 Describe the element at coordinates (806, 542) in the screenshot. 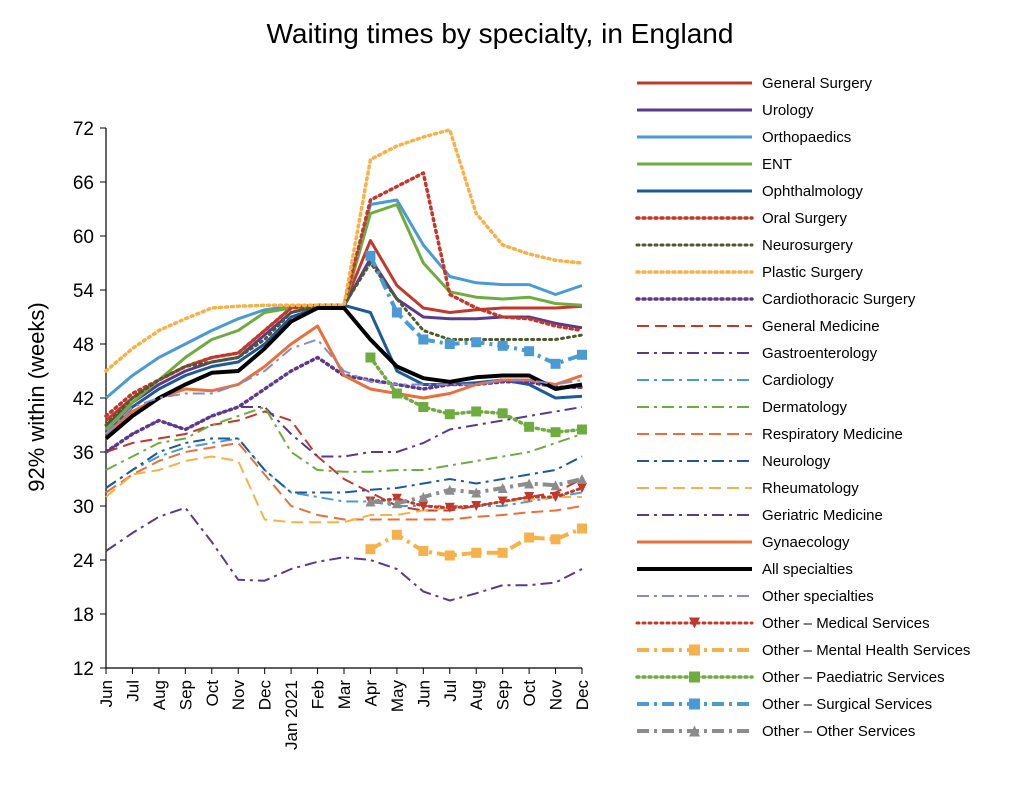

I see `legend-label: Gynaecology` at that location.